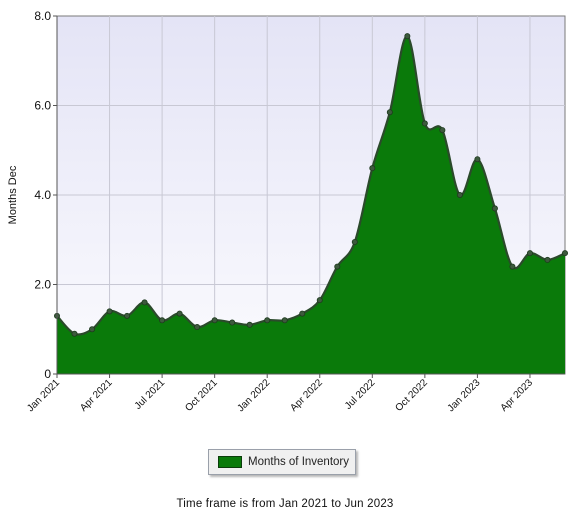  I want to click on y-tick-label: 8.0, so click(42, 16).